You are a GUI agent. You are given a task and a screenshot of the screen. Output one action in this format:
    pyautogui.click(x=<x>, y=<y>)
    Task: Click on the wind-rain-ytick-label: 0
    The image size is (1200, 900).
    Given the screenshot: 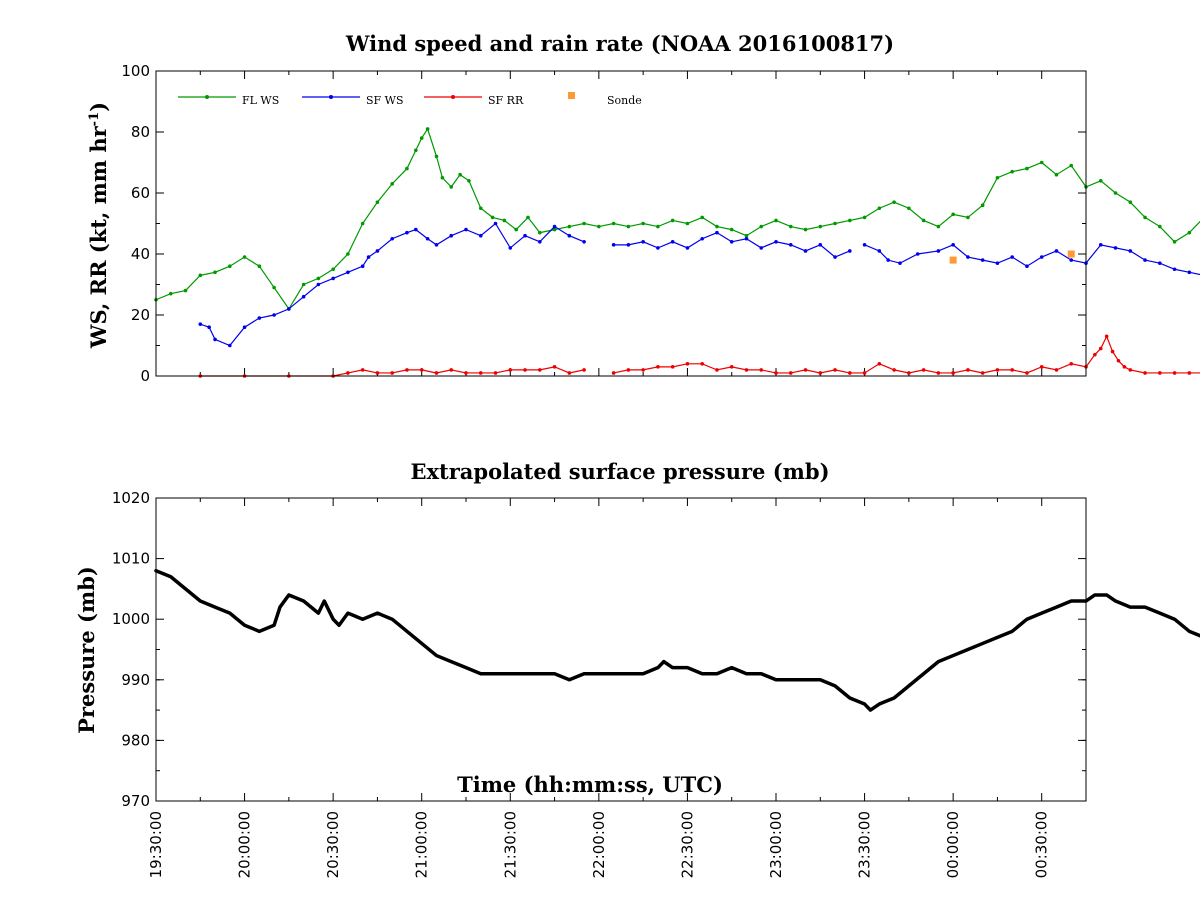 What is the action you would take?
    pyautogui.click(x=145, y=376)
    